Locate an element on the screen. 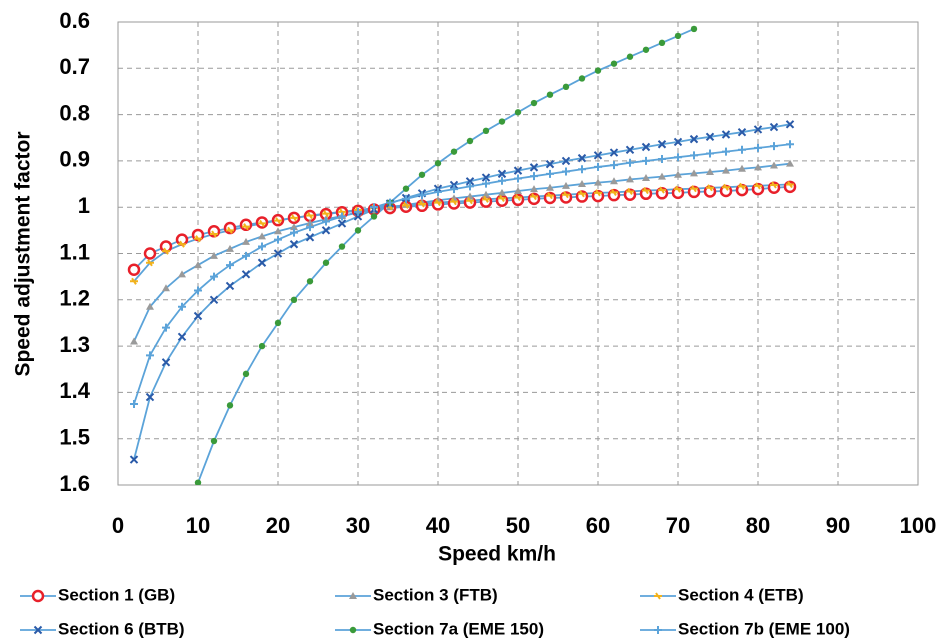 The height and width of the screenshot is (643, 951). legend-item: Section 7a (EME 150) is located at coordinates (439, 628).